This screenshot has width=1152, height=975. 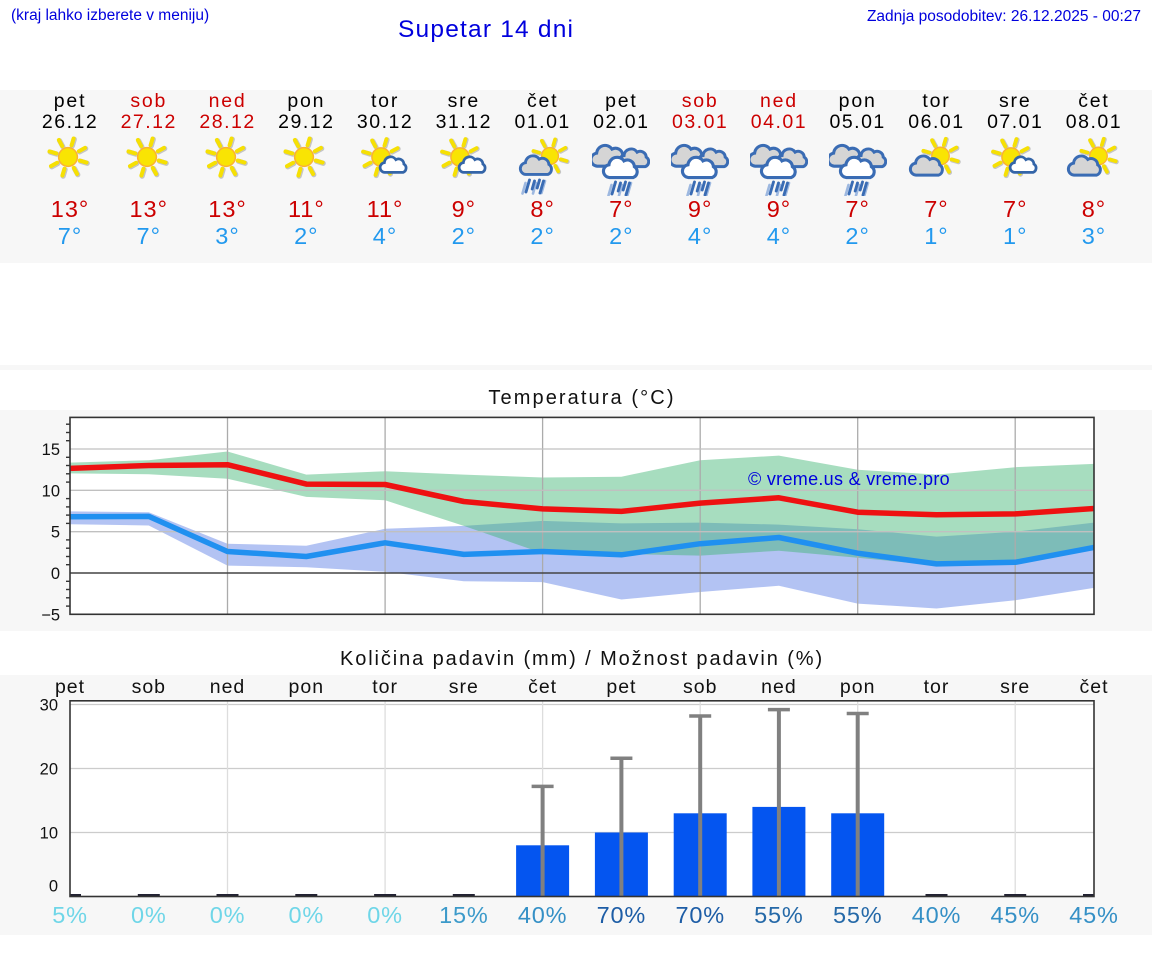 I want to click on svg-text: 5, so click(x=55, y=533).